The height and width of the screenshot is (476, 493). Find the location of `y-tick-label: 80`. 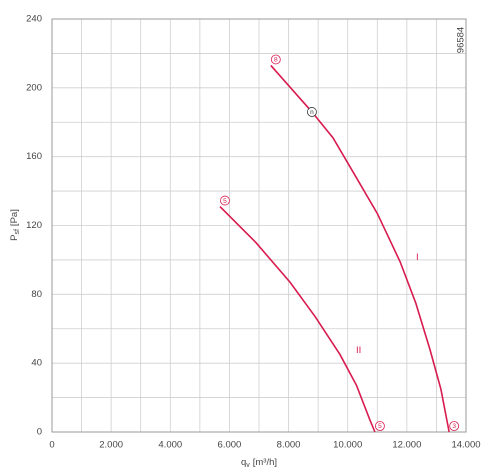

y-tick-label: 80 is located at coordinates (36, 294).